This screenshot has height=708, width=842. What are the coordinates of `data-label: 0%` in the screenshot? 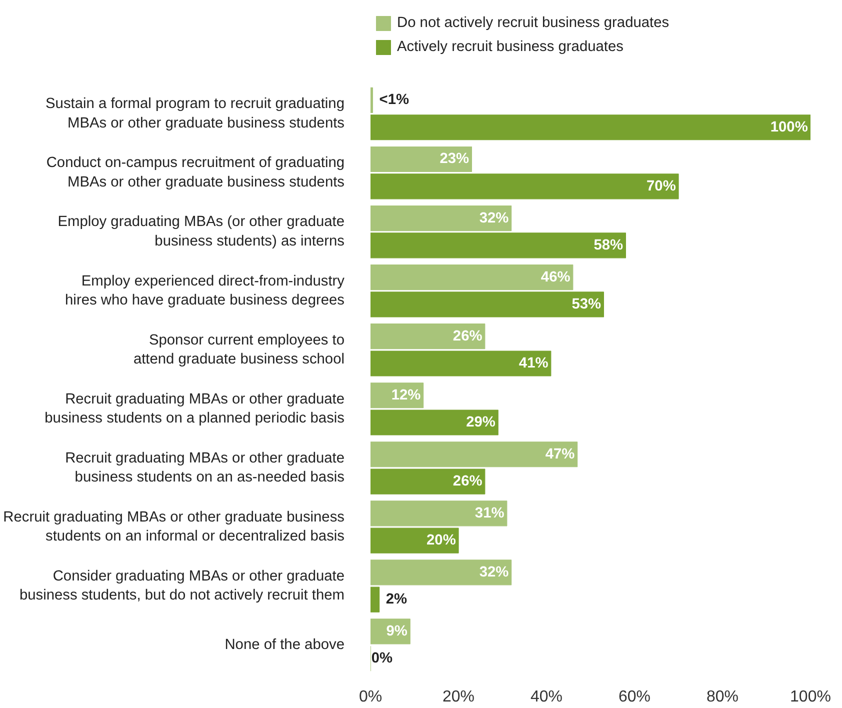 It's located at (382, 658).